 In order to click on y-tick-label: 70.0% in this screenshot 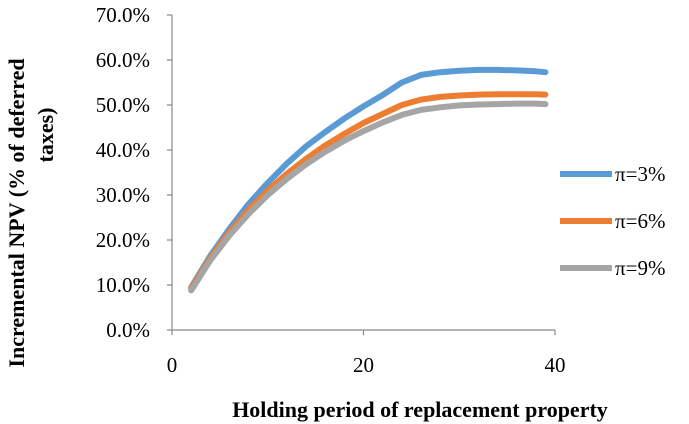, I will do `click(123, 15)`.